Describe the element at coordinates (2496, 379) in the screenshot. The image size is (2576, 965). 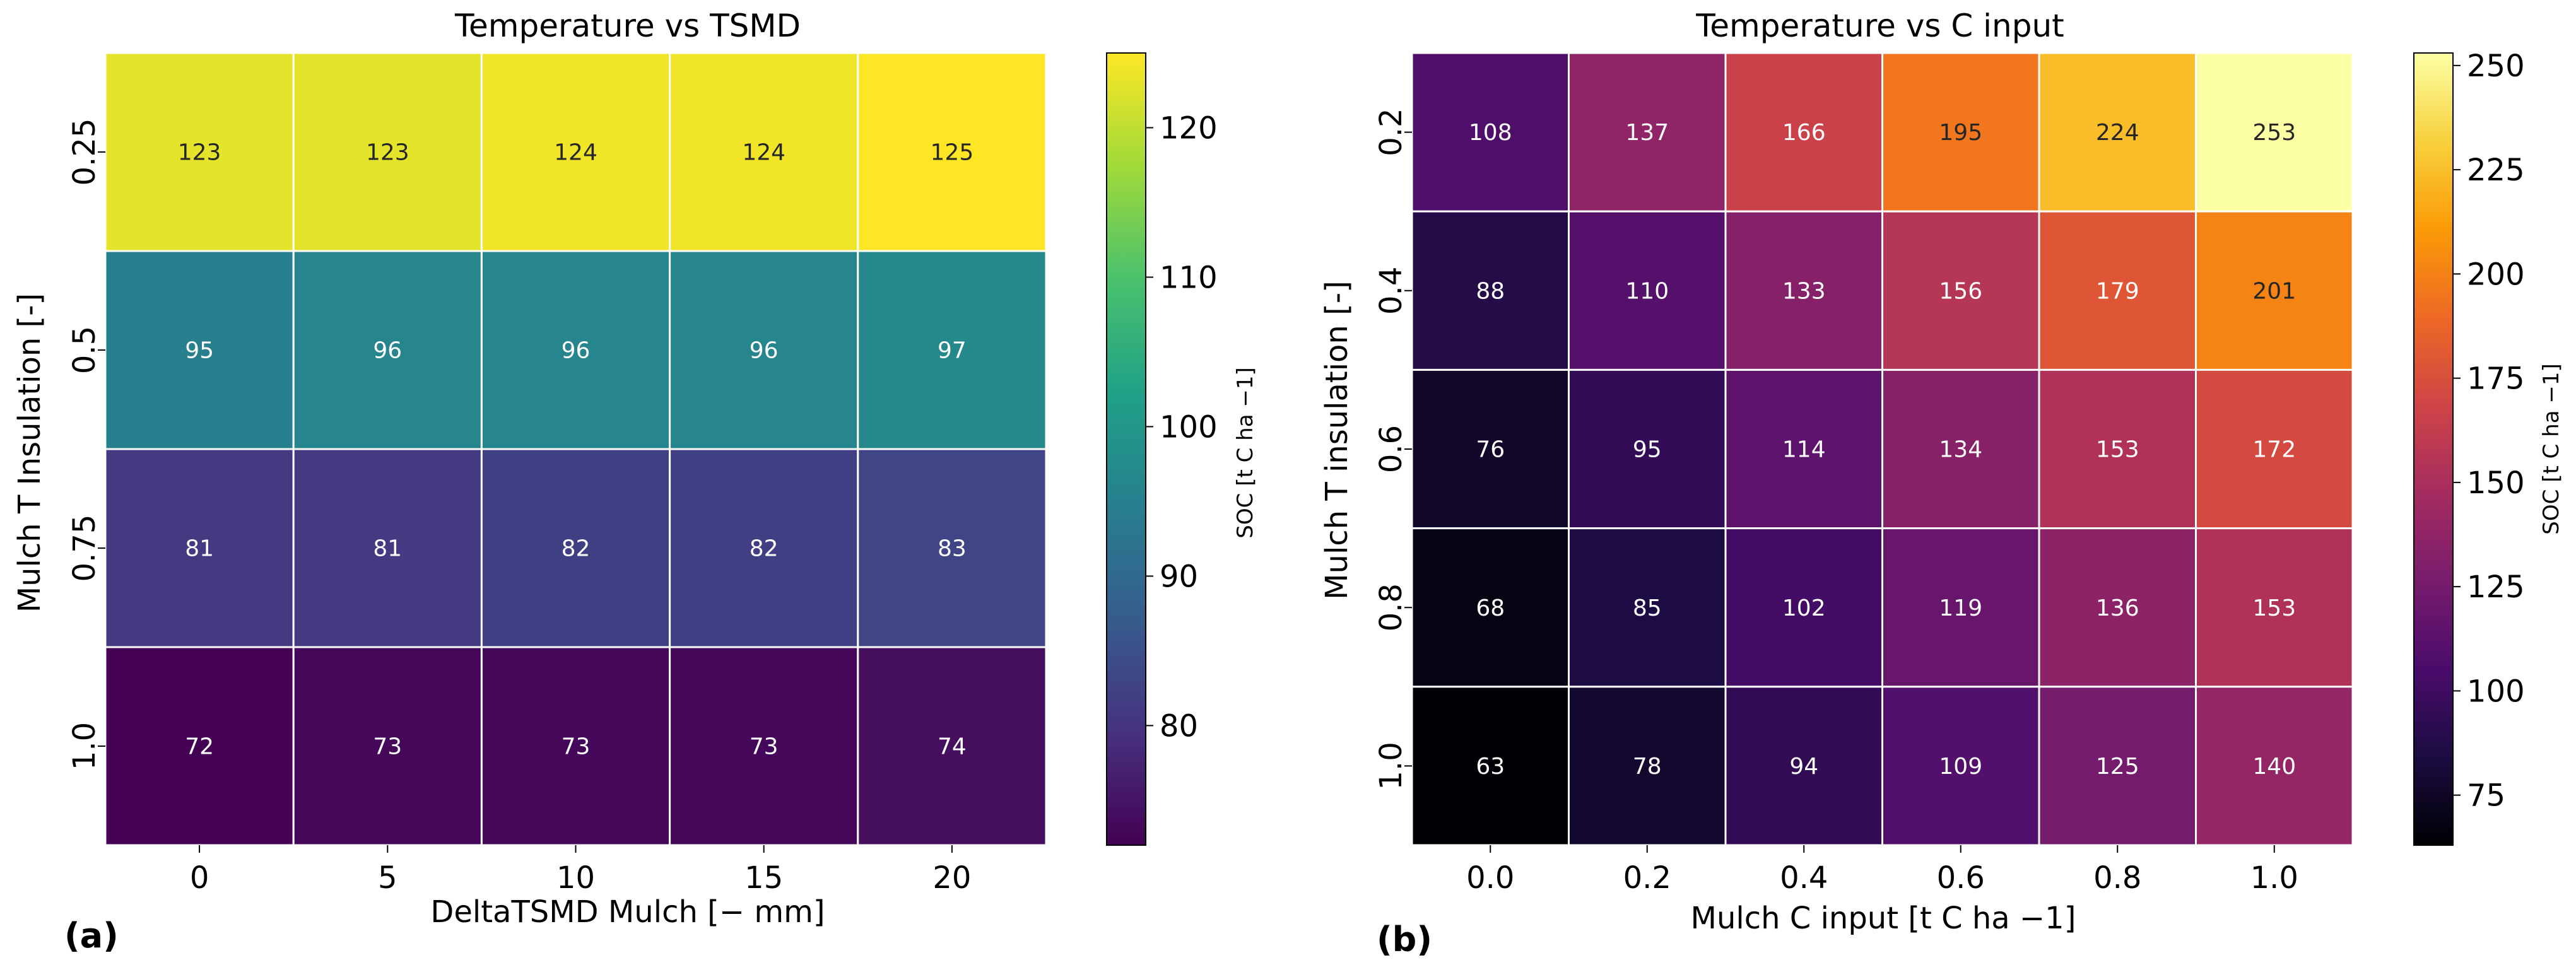
I see `colorbar-tick-label: 175` at that location.